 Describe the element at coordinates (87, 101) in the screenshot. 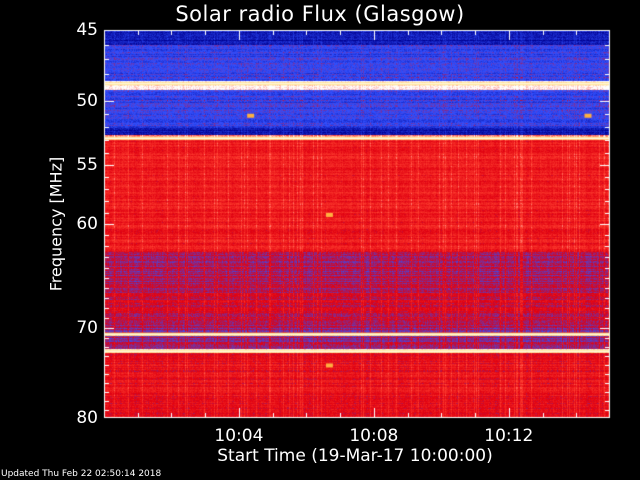

I see `y-tick-label: 50` at that location.